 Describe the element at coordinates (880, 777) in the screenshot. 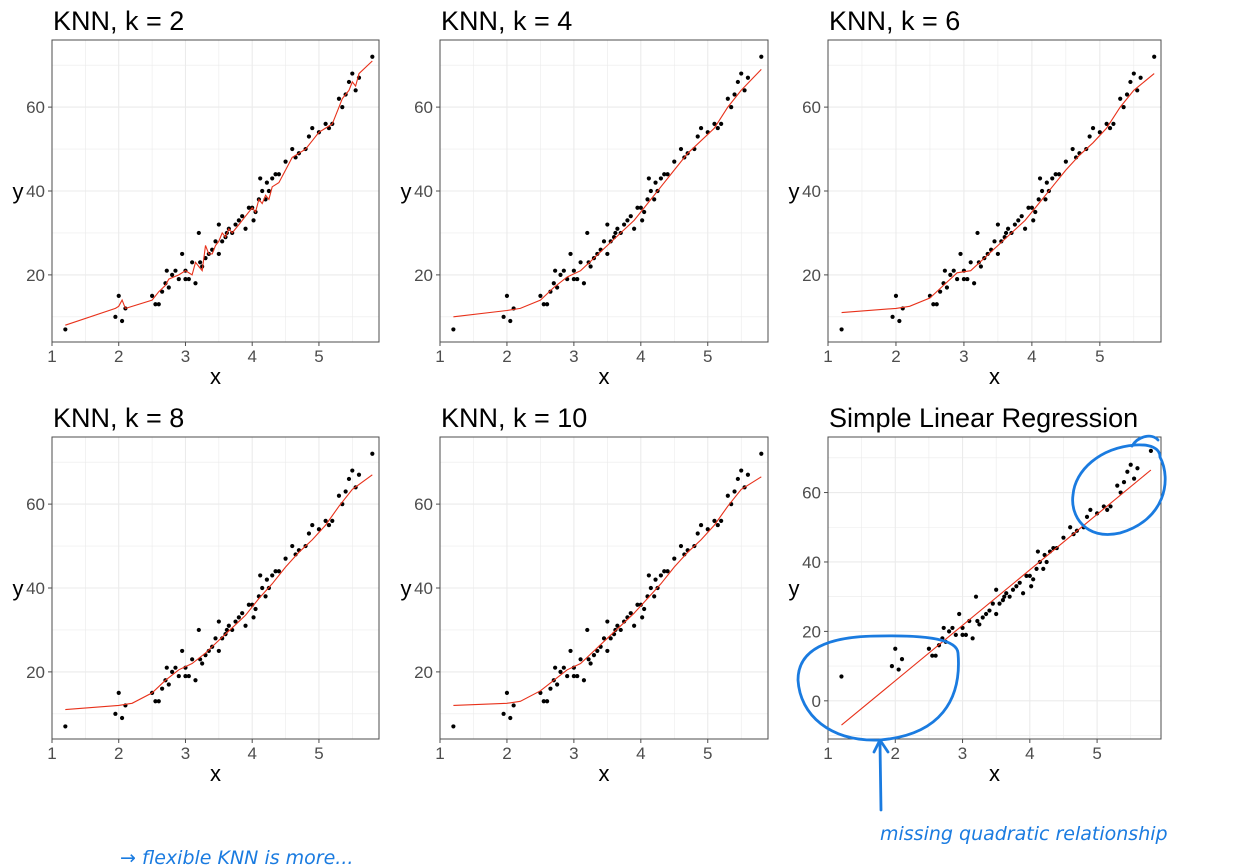

I see `annotation-arrow-shaft` at that location.